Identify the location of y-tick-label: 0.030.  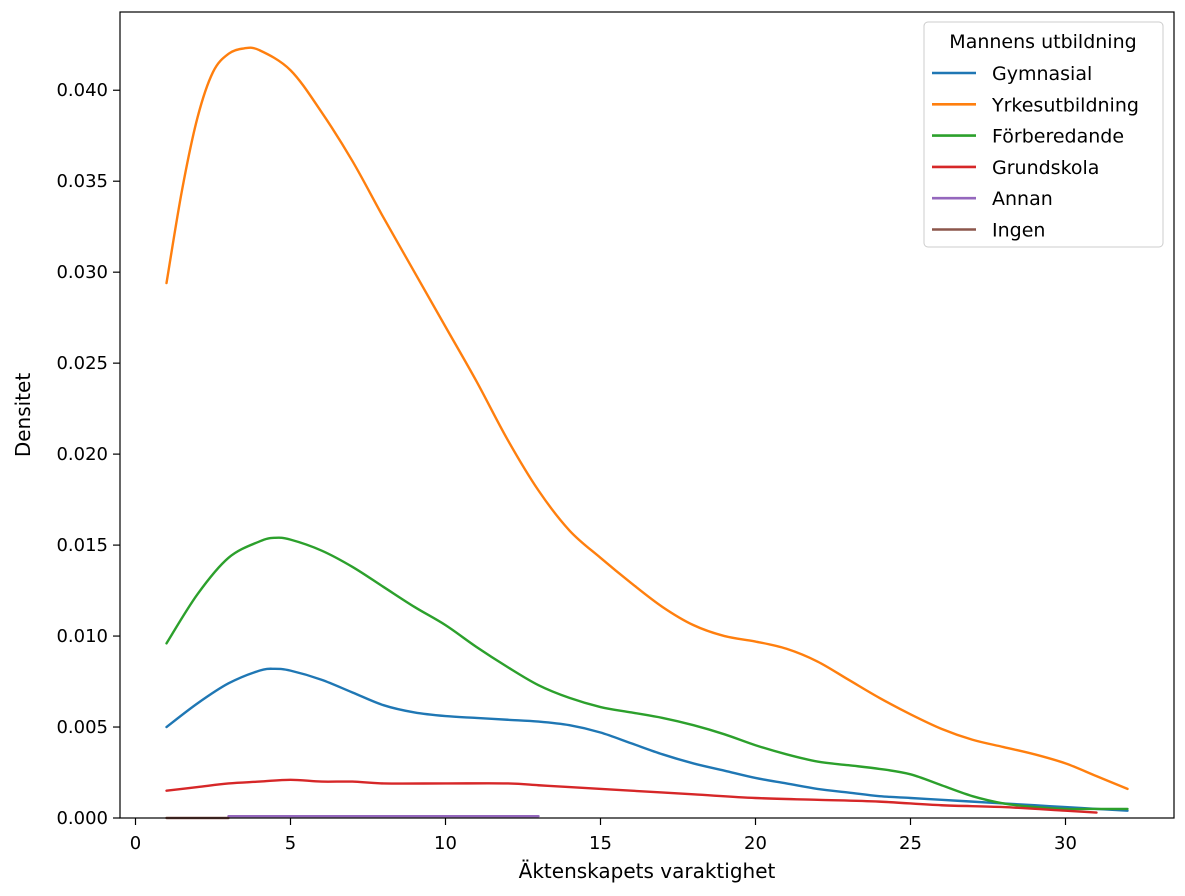
(82, 272).